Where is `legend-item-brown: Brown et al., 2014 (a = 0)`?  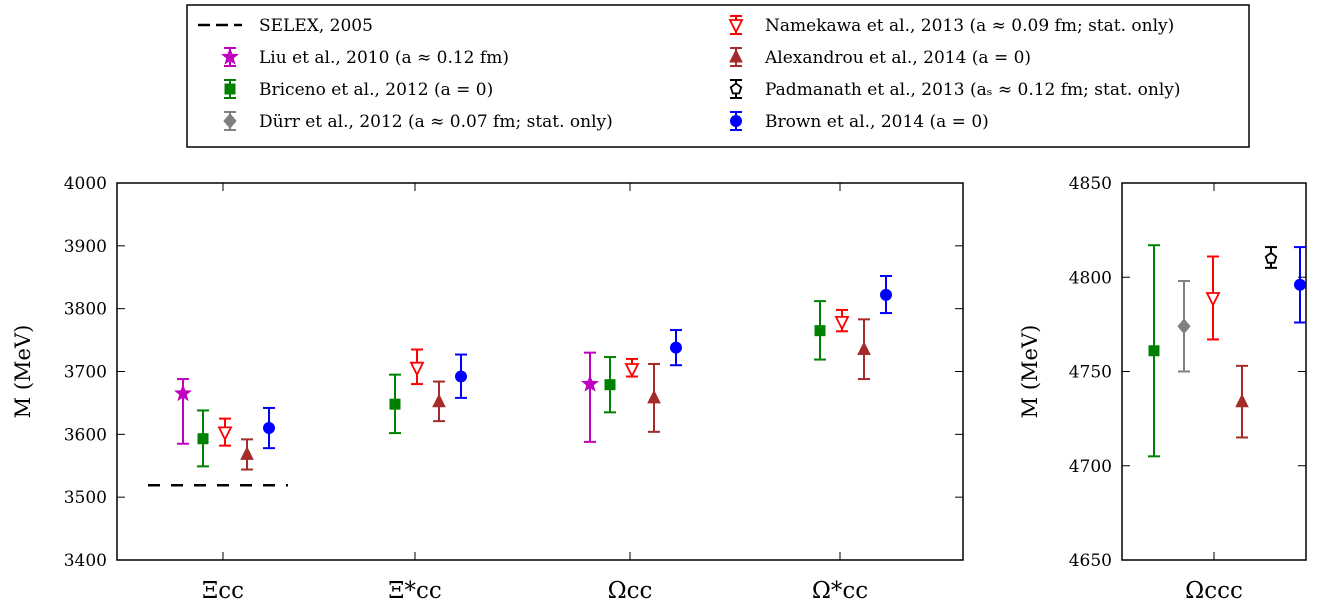 legend-item-brown: Brown et al., 2014 (a = 0) is located at coordinates (859, 121).